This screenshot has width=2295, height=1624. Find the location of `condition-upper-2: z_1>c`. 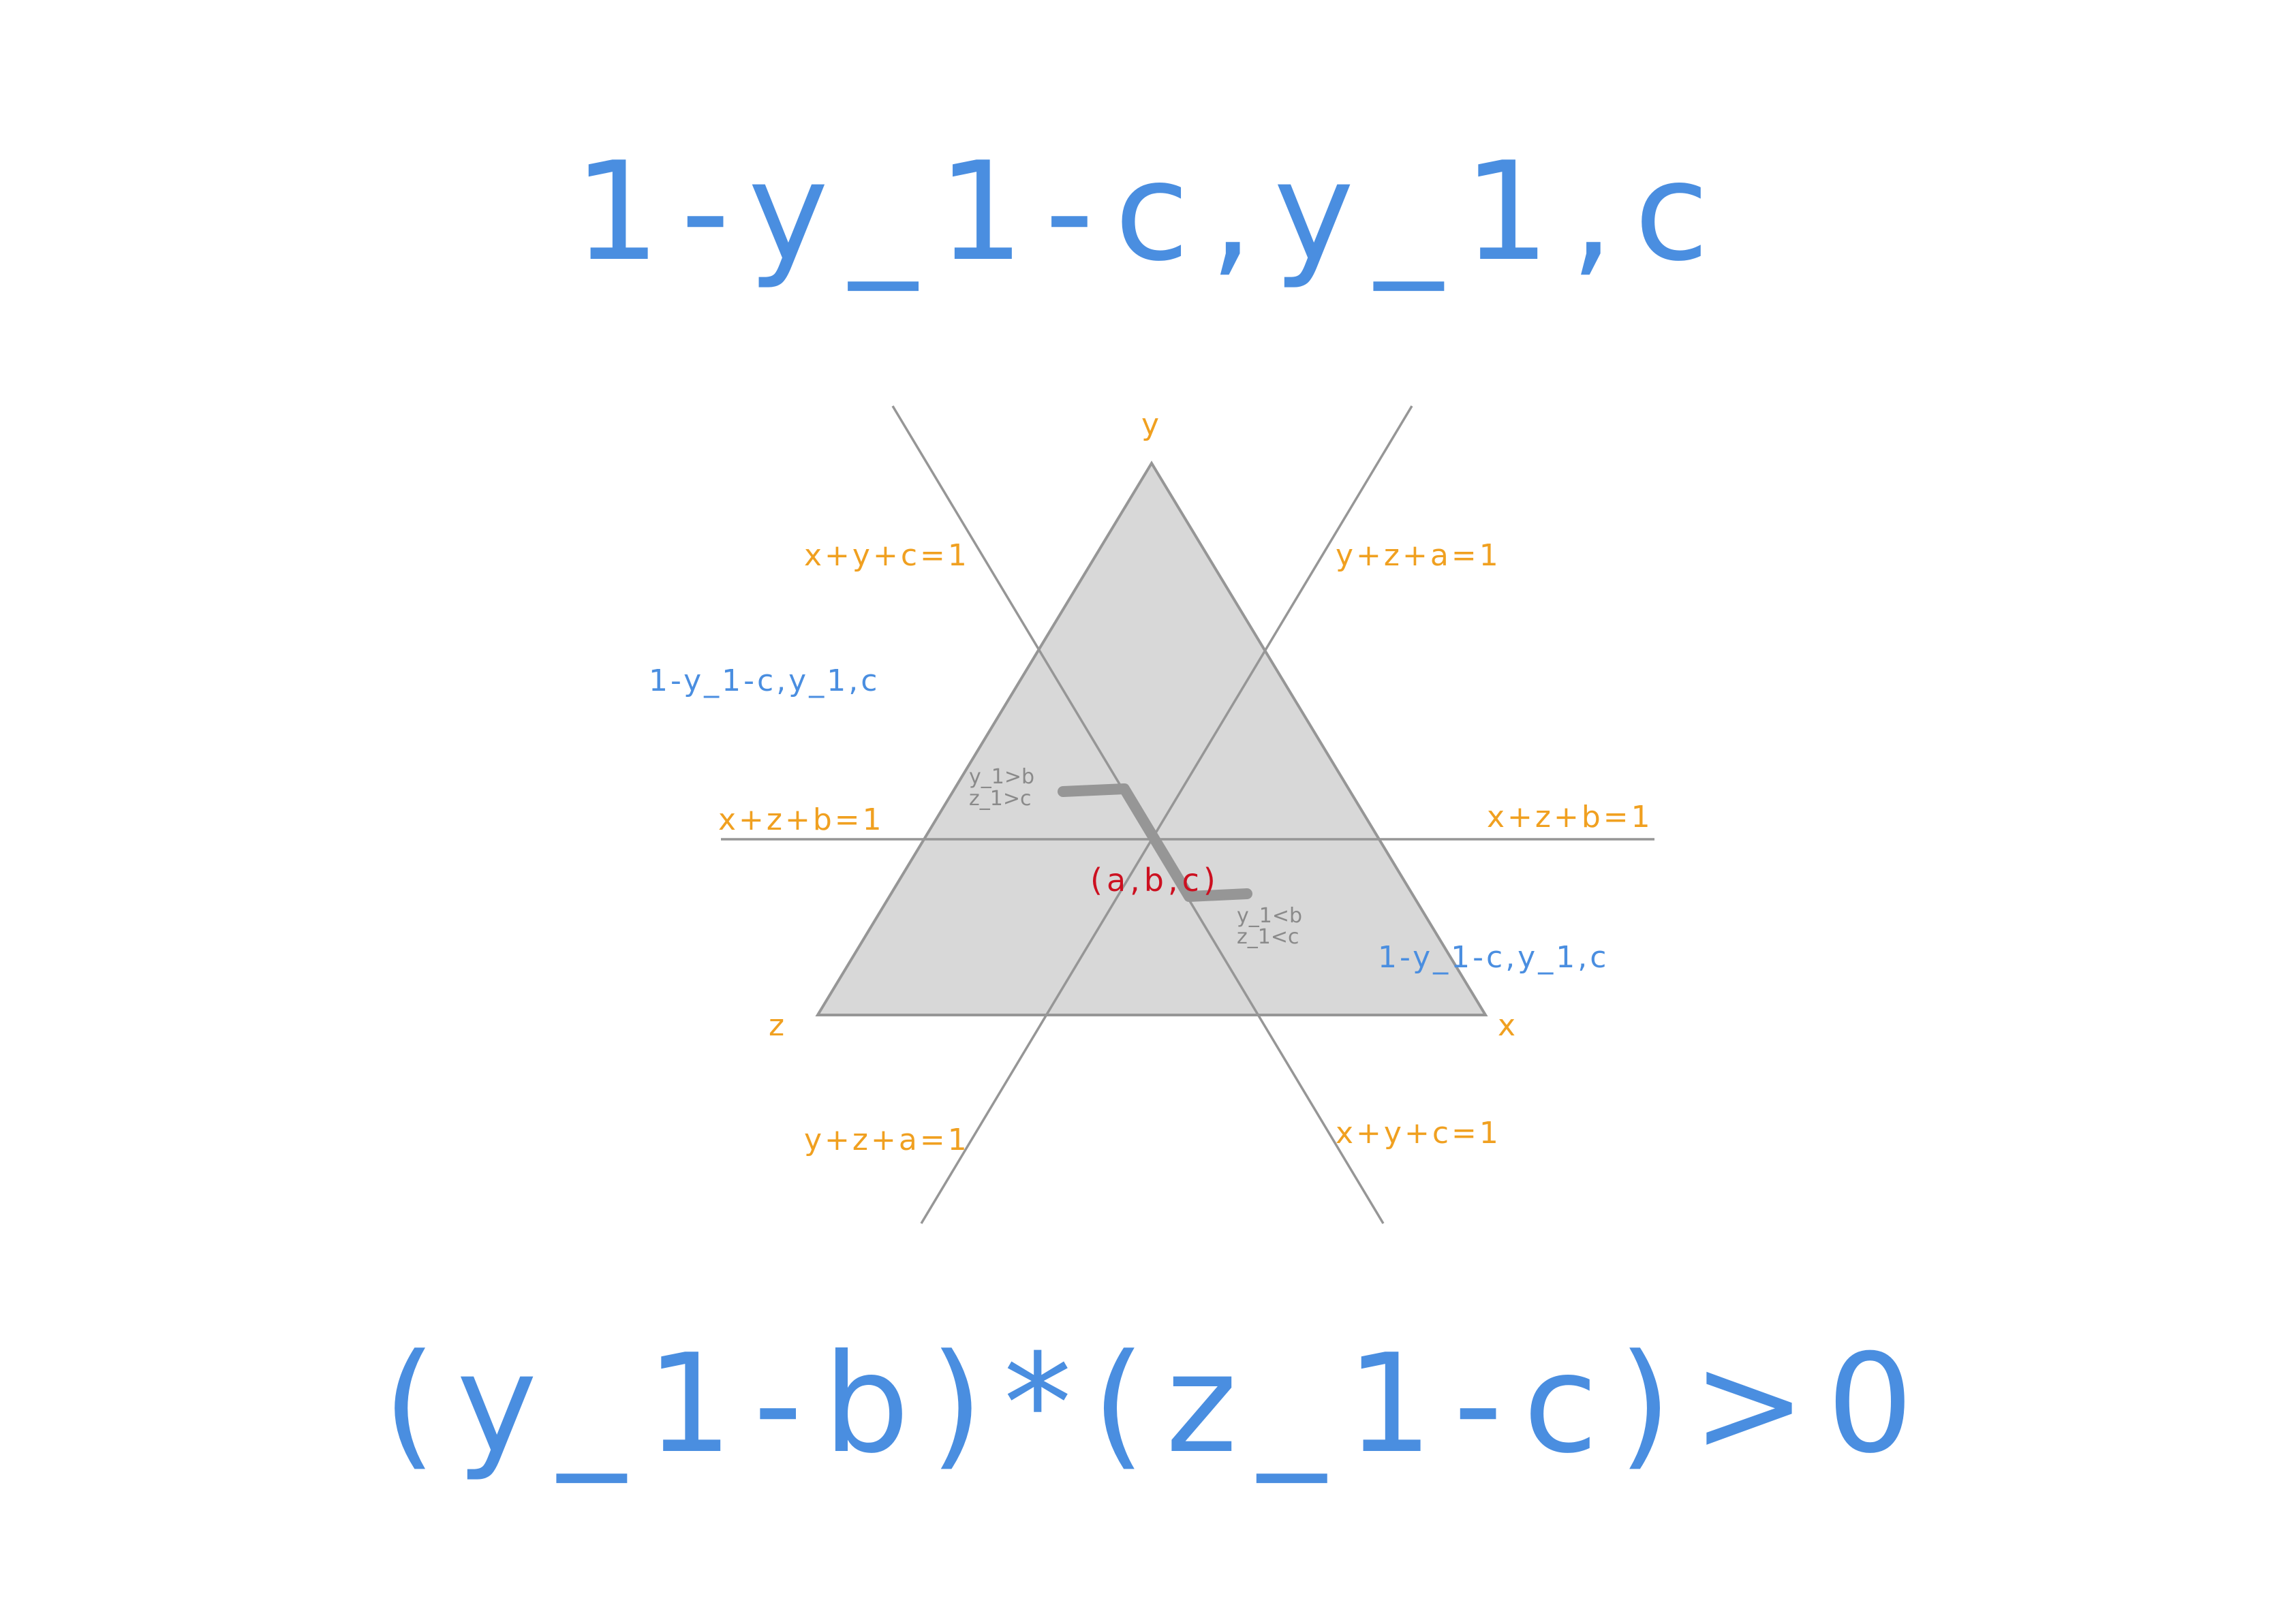

condition-upper-2: z_1>c is located at coordinates (1000, 799).